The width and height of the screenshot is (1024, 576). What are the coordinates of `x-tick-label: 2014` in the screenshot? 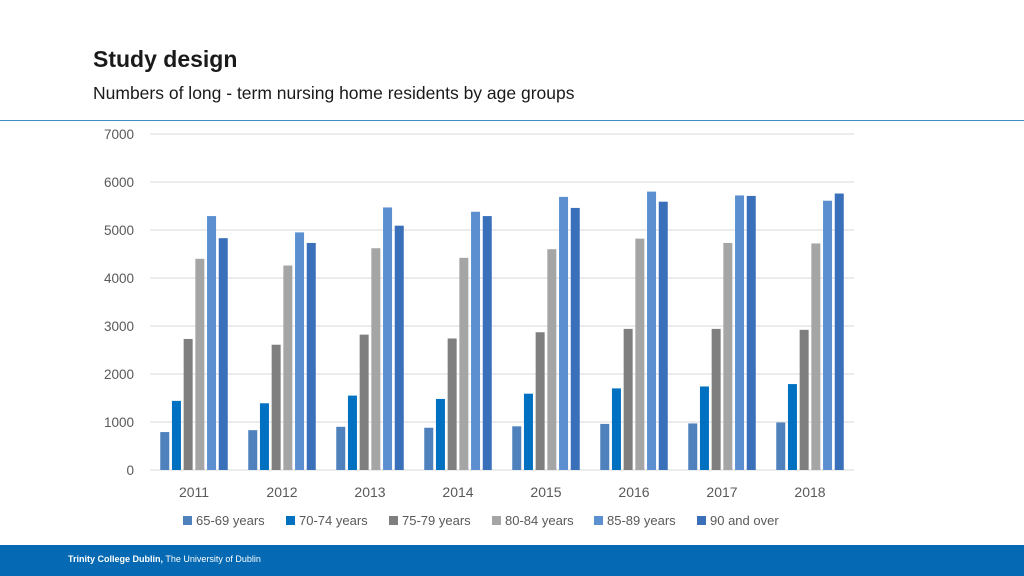 It's located at (457, 492).